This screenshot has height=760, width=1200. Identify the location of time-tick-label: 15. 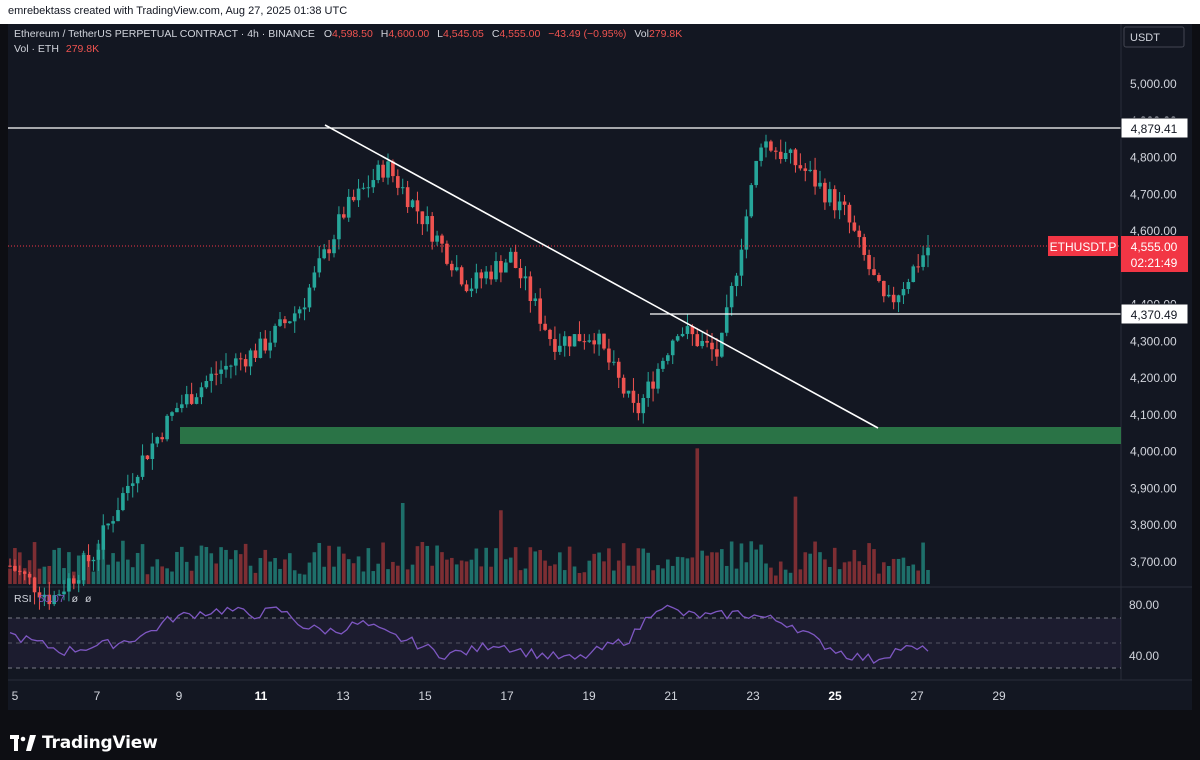
(425, 696).